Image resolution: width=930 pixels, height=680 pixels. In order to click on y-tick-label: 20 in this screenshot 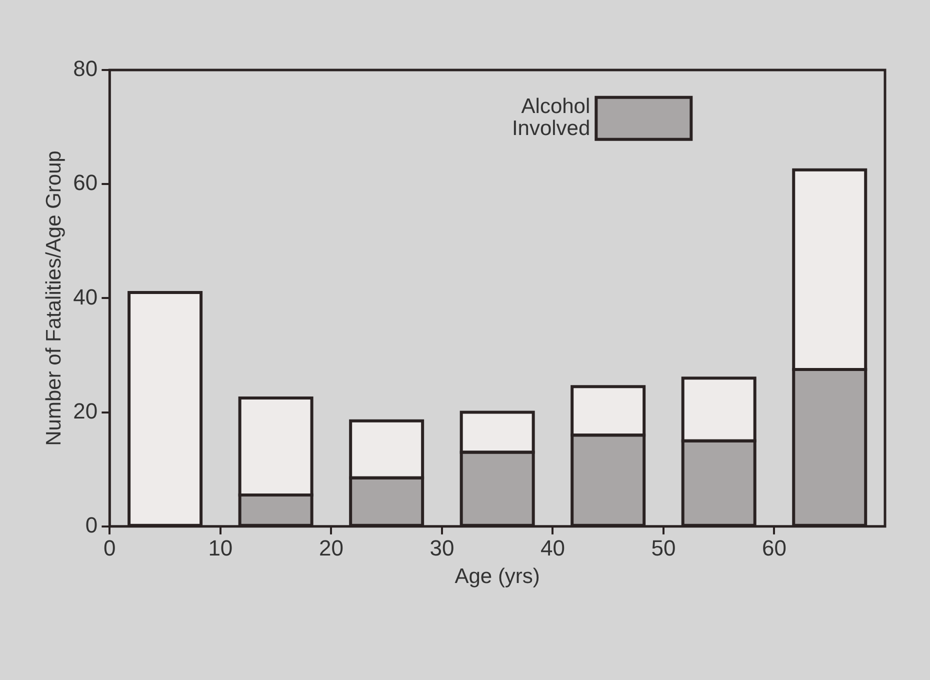, I will do `click(85, 411)`.